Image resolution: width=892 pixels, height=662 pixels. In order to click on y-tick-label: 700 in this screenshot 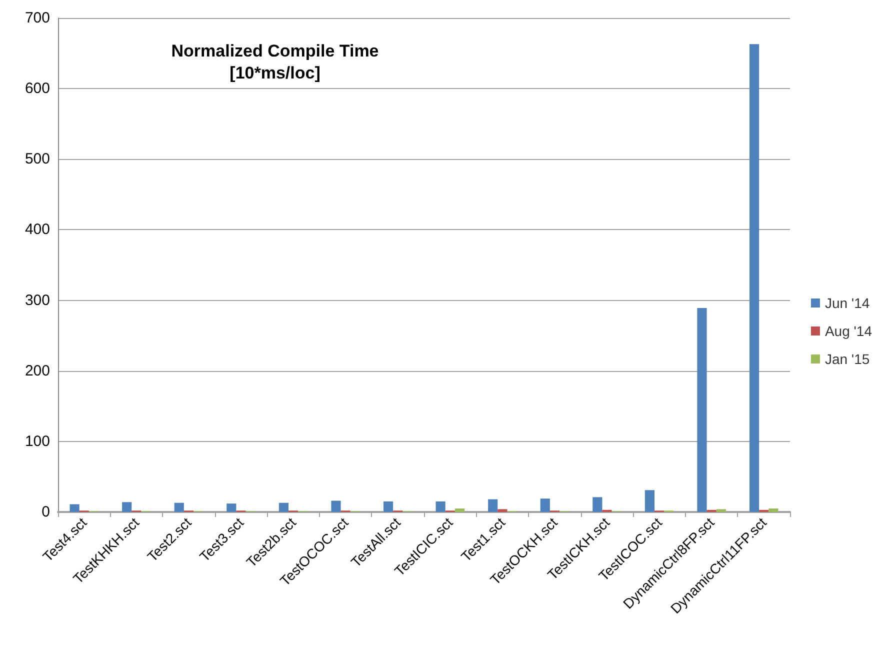, I will do `click(37, 18)`.